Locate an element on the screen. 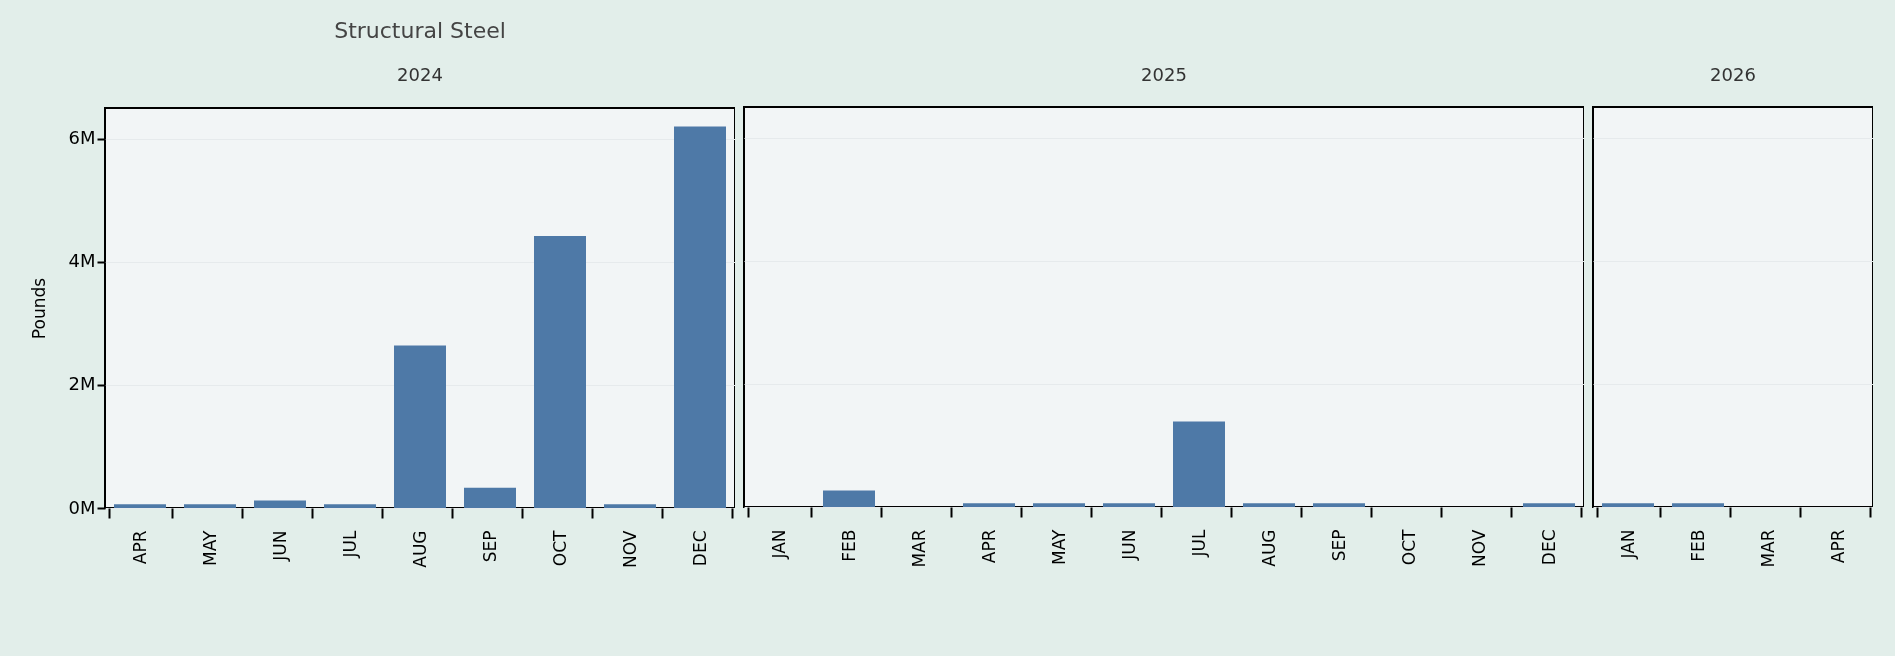  chart-title: Structural Steel is located at coordinates (420, 30).